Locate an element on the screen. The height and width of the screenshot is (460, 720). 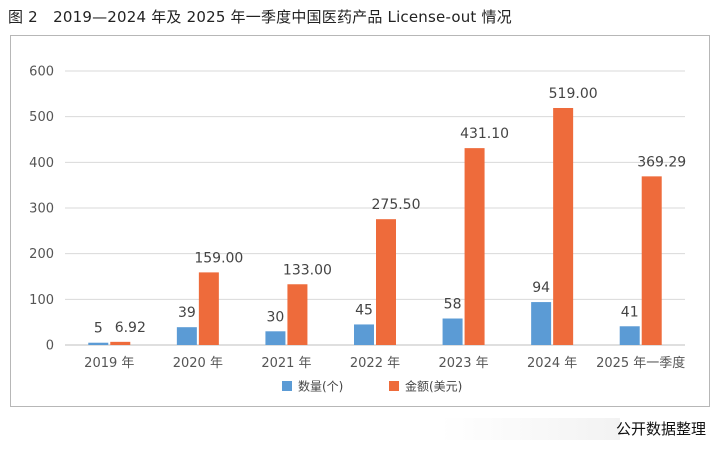
source-fade is located at coordinates (530, 429).